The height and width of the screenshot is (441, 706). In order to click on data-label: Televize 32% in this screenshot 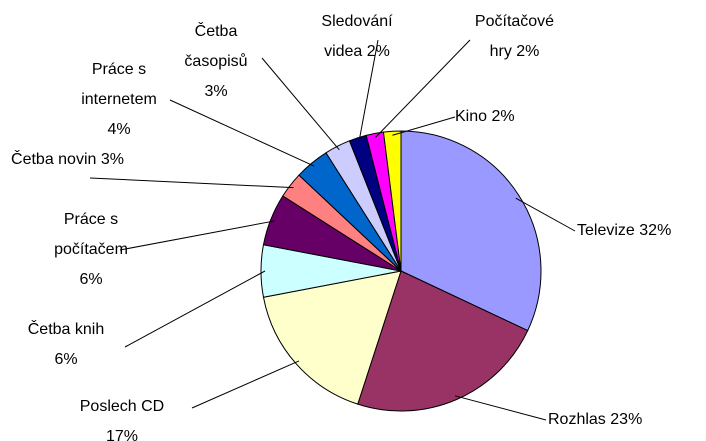, I will do `click(641, 231)`.